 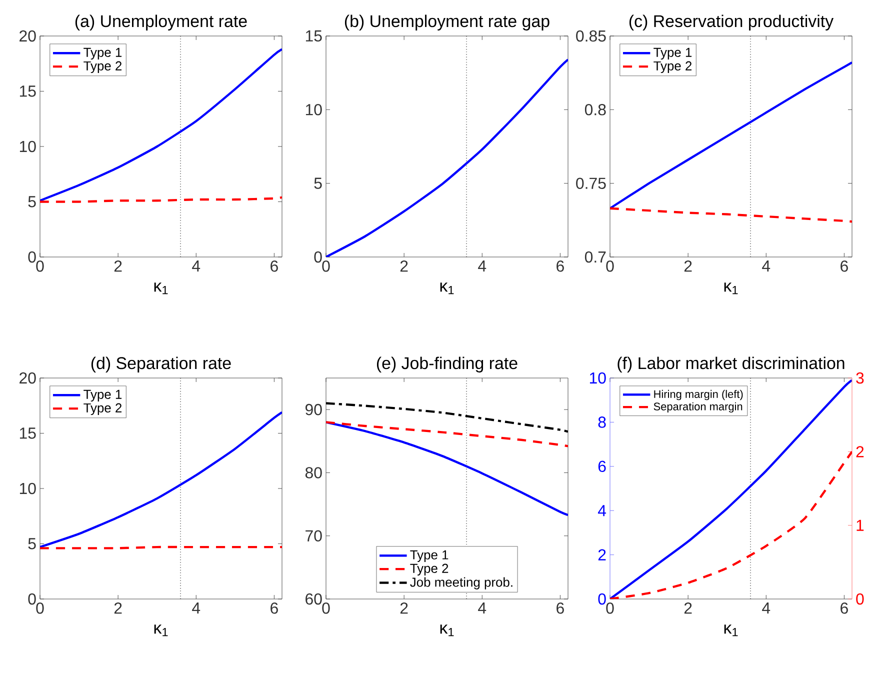 I want to click on y-tick-label: 60, so click(x=314, y=599).